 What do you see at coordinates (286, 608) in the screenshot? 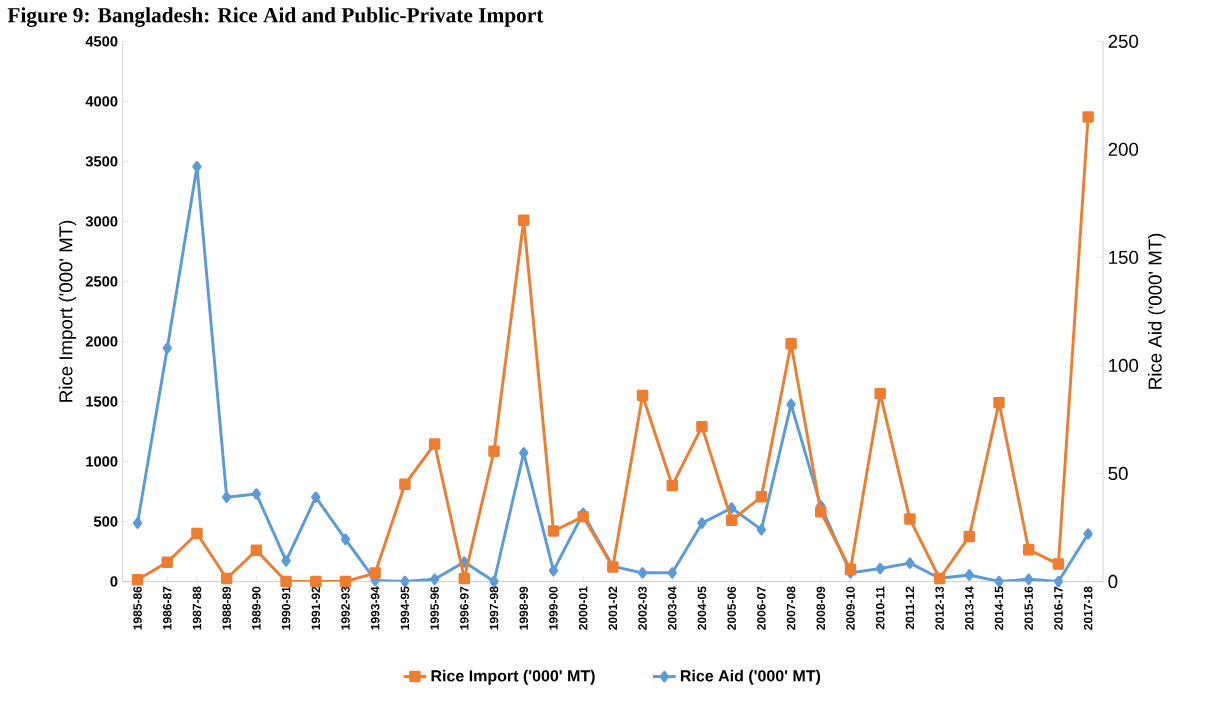
I see `x-tick-label: 1990-91` at bounding box center [286, 608].